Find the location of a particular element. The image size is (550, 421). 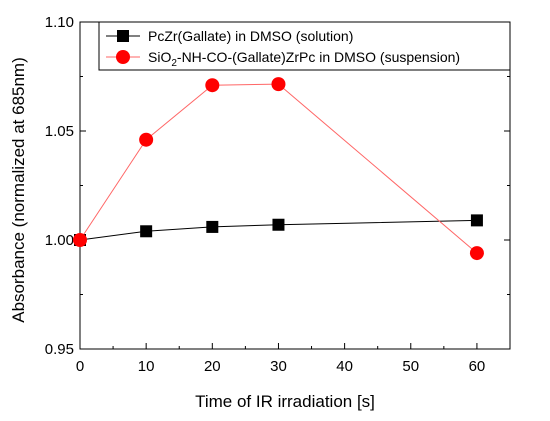

x-axis-label: Time of IR irradiation [s] is located at coordinates (285, 401).